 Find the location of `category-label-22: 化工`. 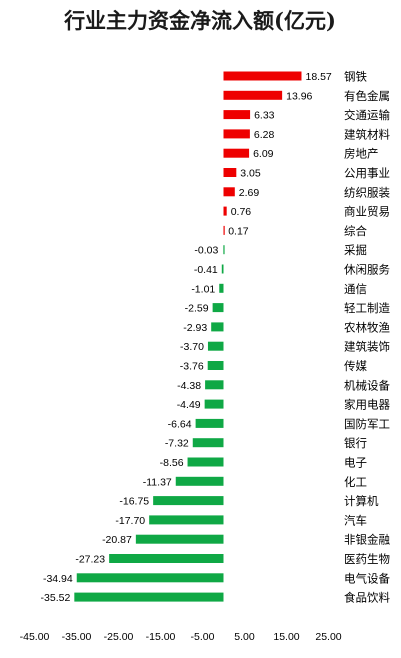

category-label-22: 化工 is located at coordinates (355, 482).